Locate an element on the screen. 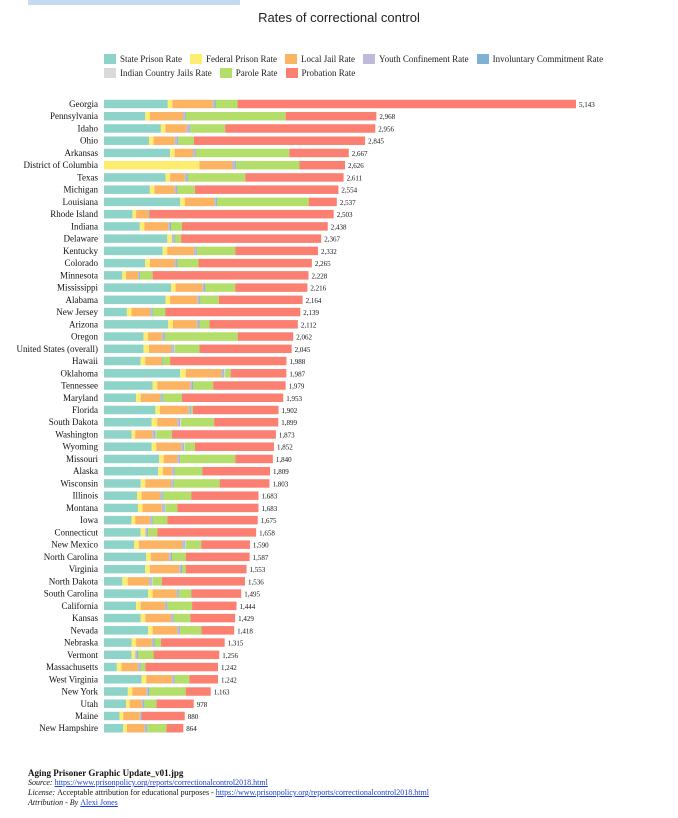 The image size is (678, 818). category-label: California is located at coordinates (80, 606).